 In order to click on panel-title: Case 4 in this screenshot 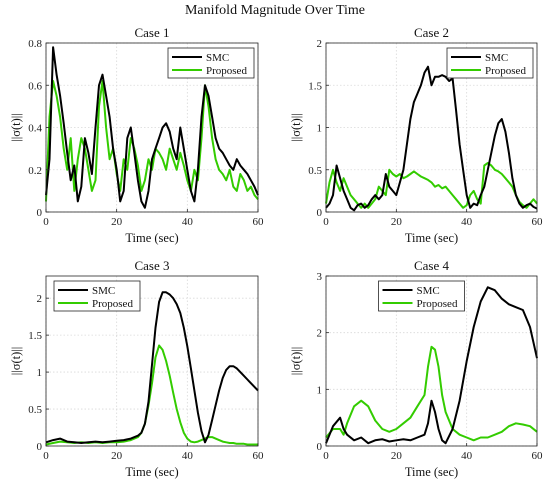, I will do `click(432, 265)`.